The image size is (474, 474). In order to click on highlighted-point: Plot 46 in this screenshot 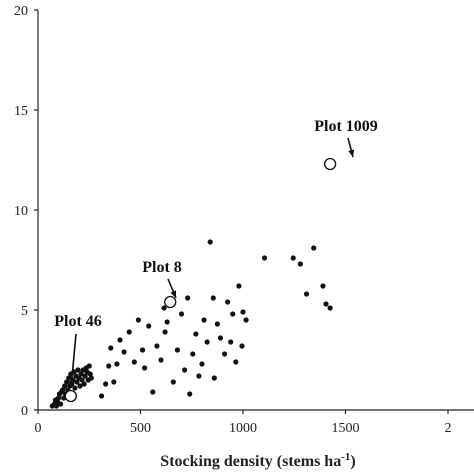, I will do `click(78, 358)`.